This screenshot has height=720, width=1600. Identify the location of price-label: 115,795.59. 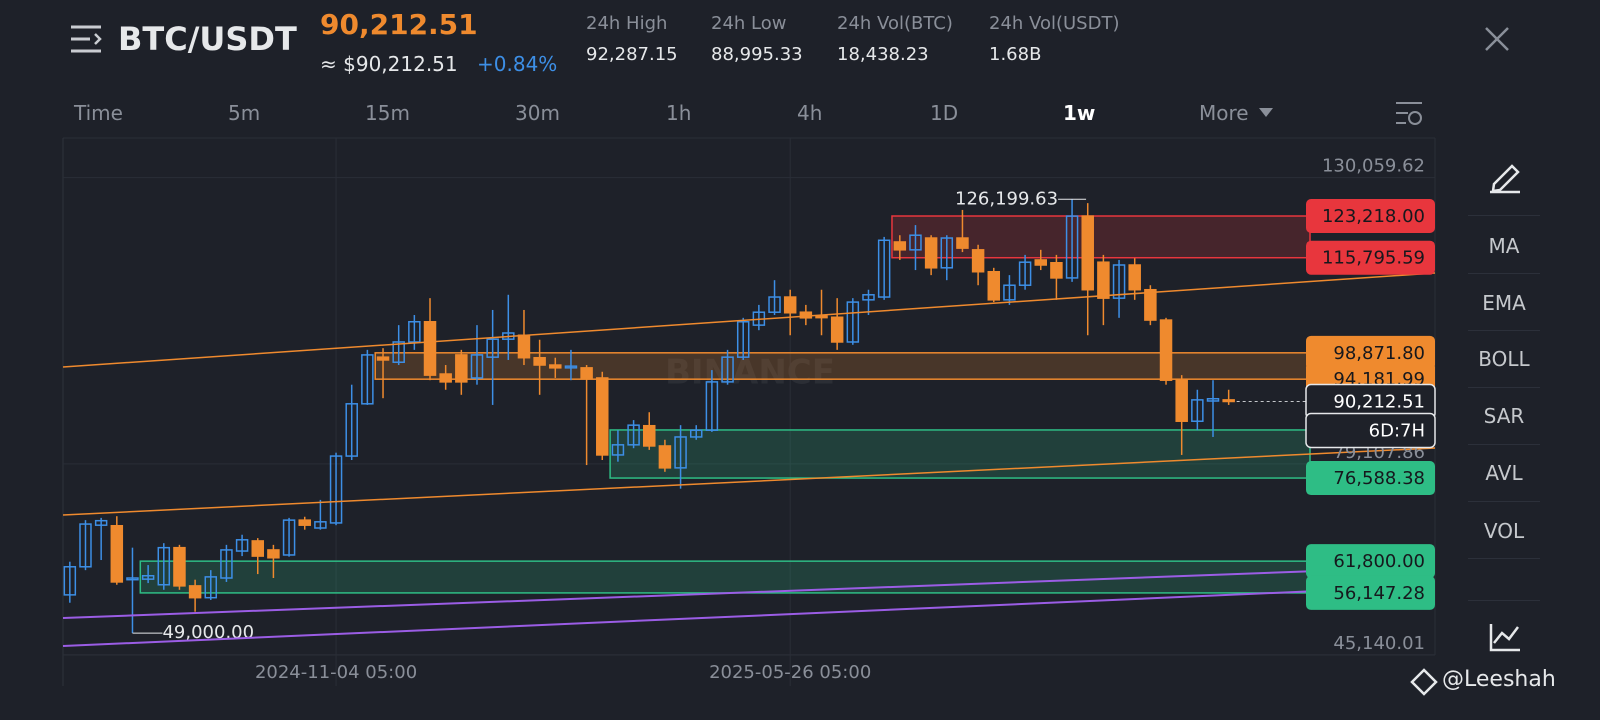
(1373, 258).